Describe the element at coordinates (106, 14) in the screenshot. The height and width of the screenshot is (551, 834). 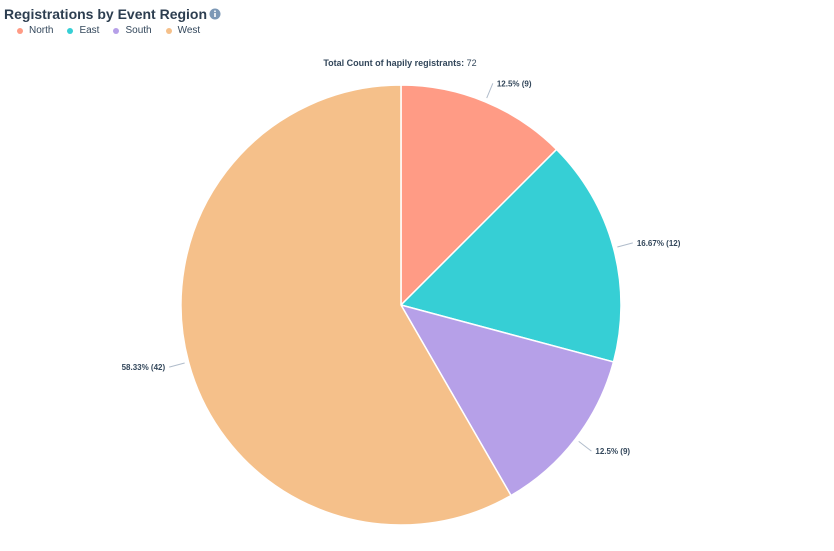
I see `chart-title: Registrations by Event Region` at that location.